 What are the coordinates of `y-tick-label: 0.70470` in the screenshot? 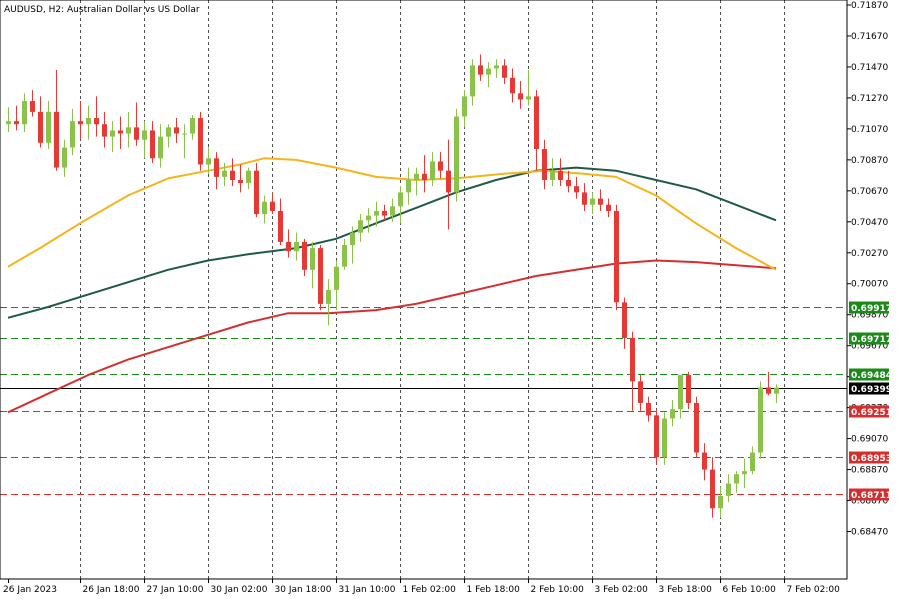 It's located at (869, 223).